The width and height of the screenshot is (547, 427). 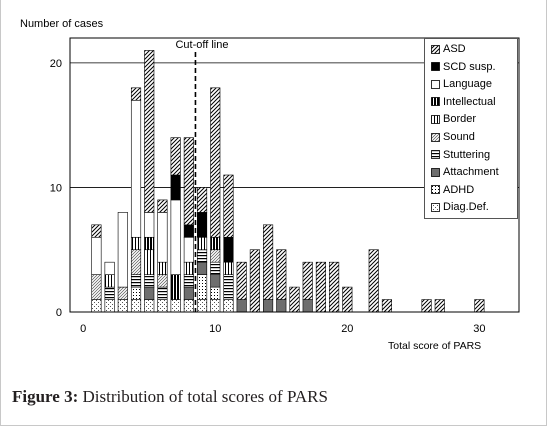 I want to click on legend-item-border: Border, so click(x=453, y=119).